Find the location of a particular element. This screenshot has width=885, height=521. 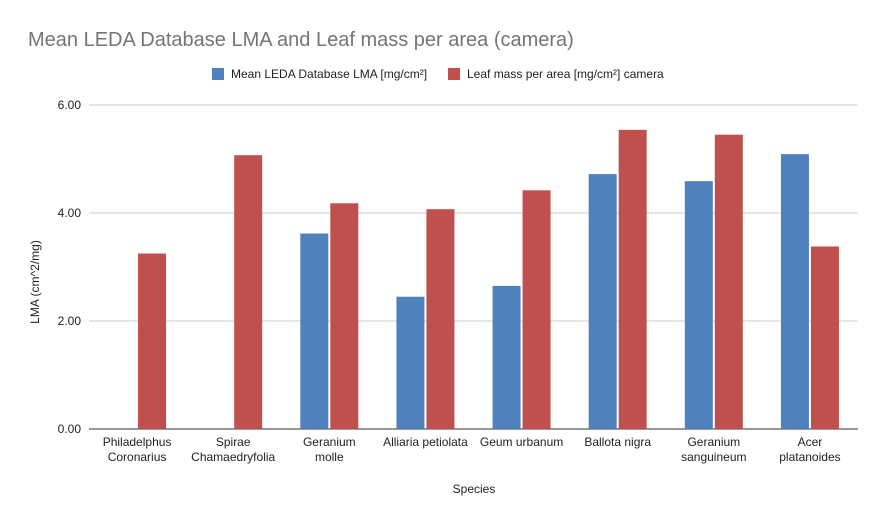

x-tick-label: Geum urbanum is located at coordinates (521, 442).